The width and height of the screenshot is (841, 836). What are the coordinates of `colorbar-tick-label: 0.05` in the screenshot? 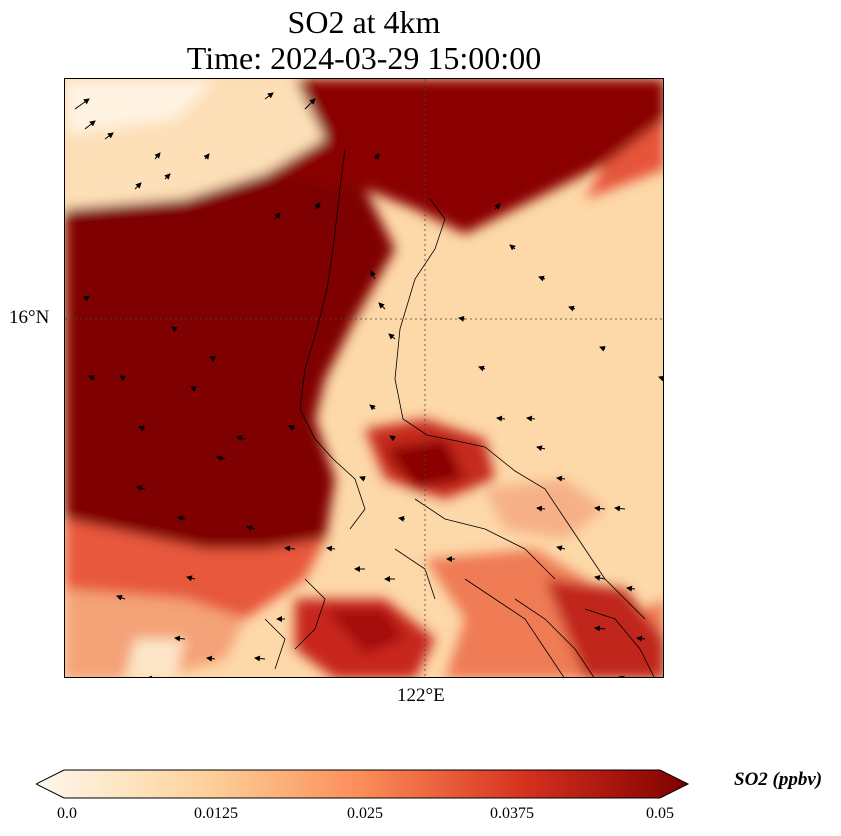 It's located at (660, 813).